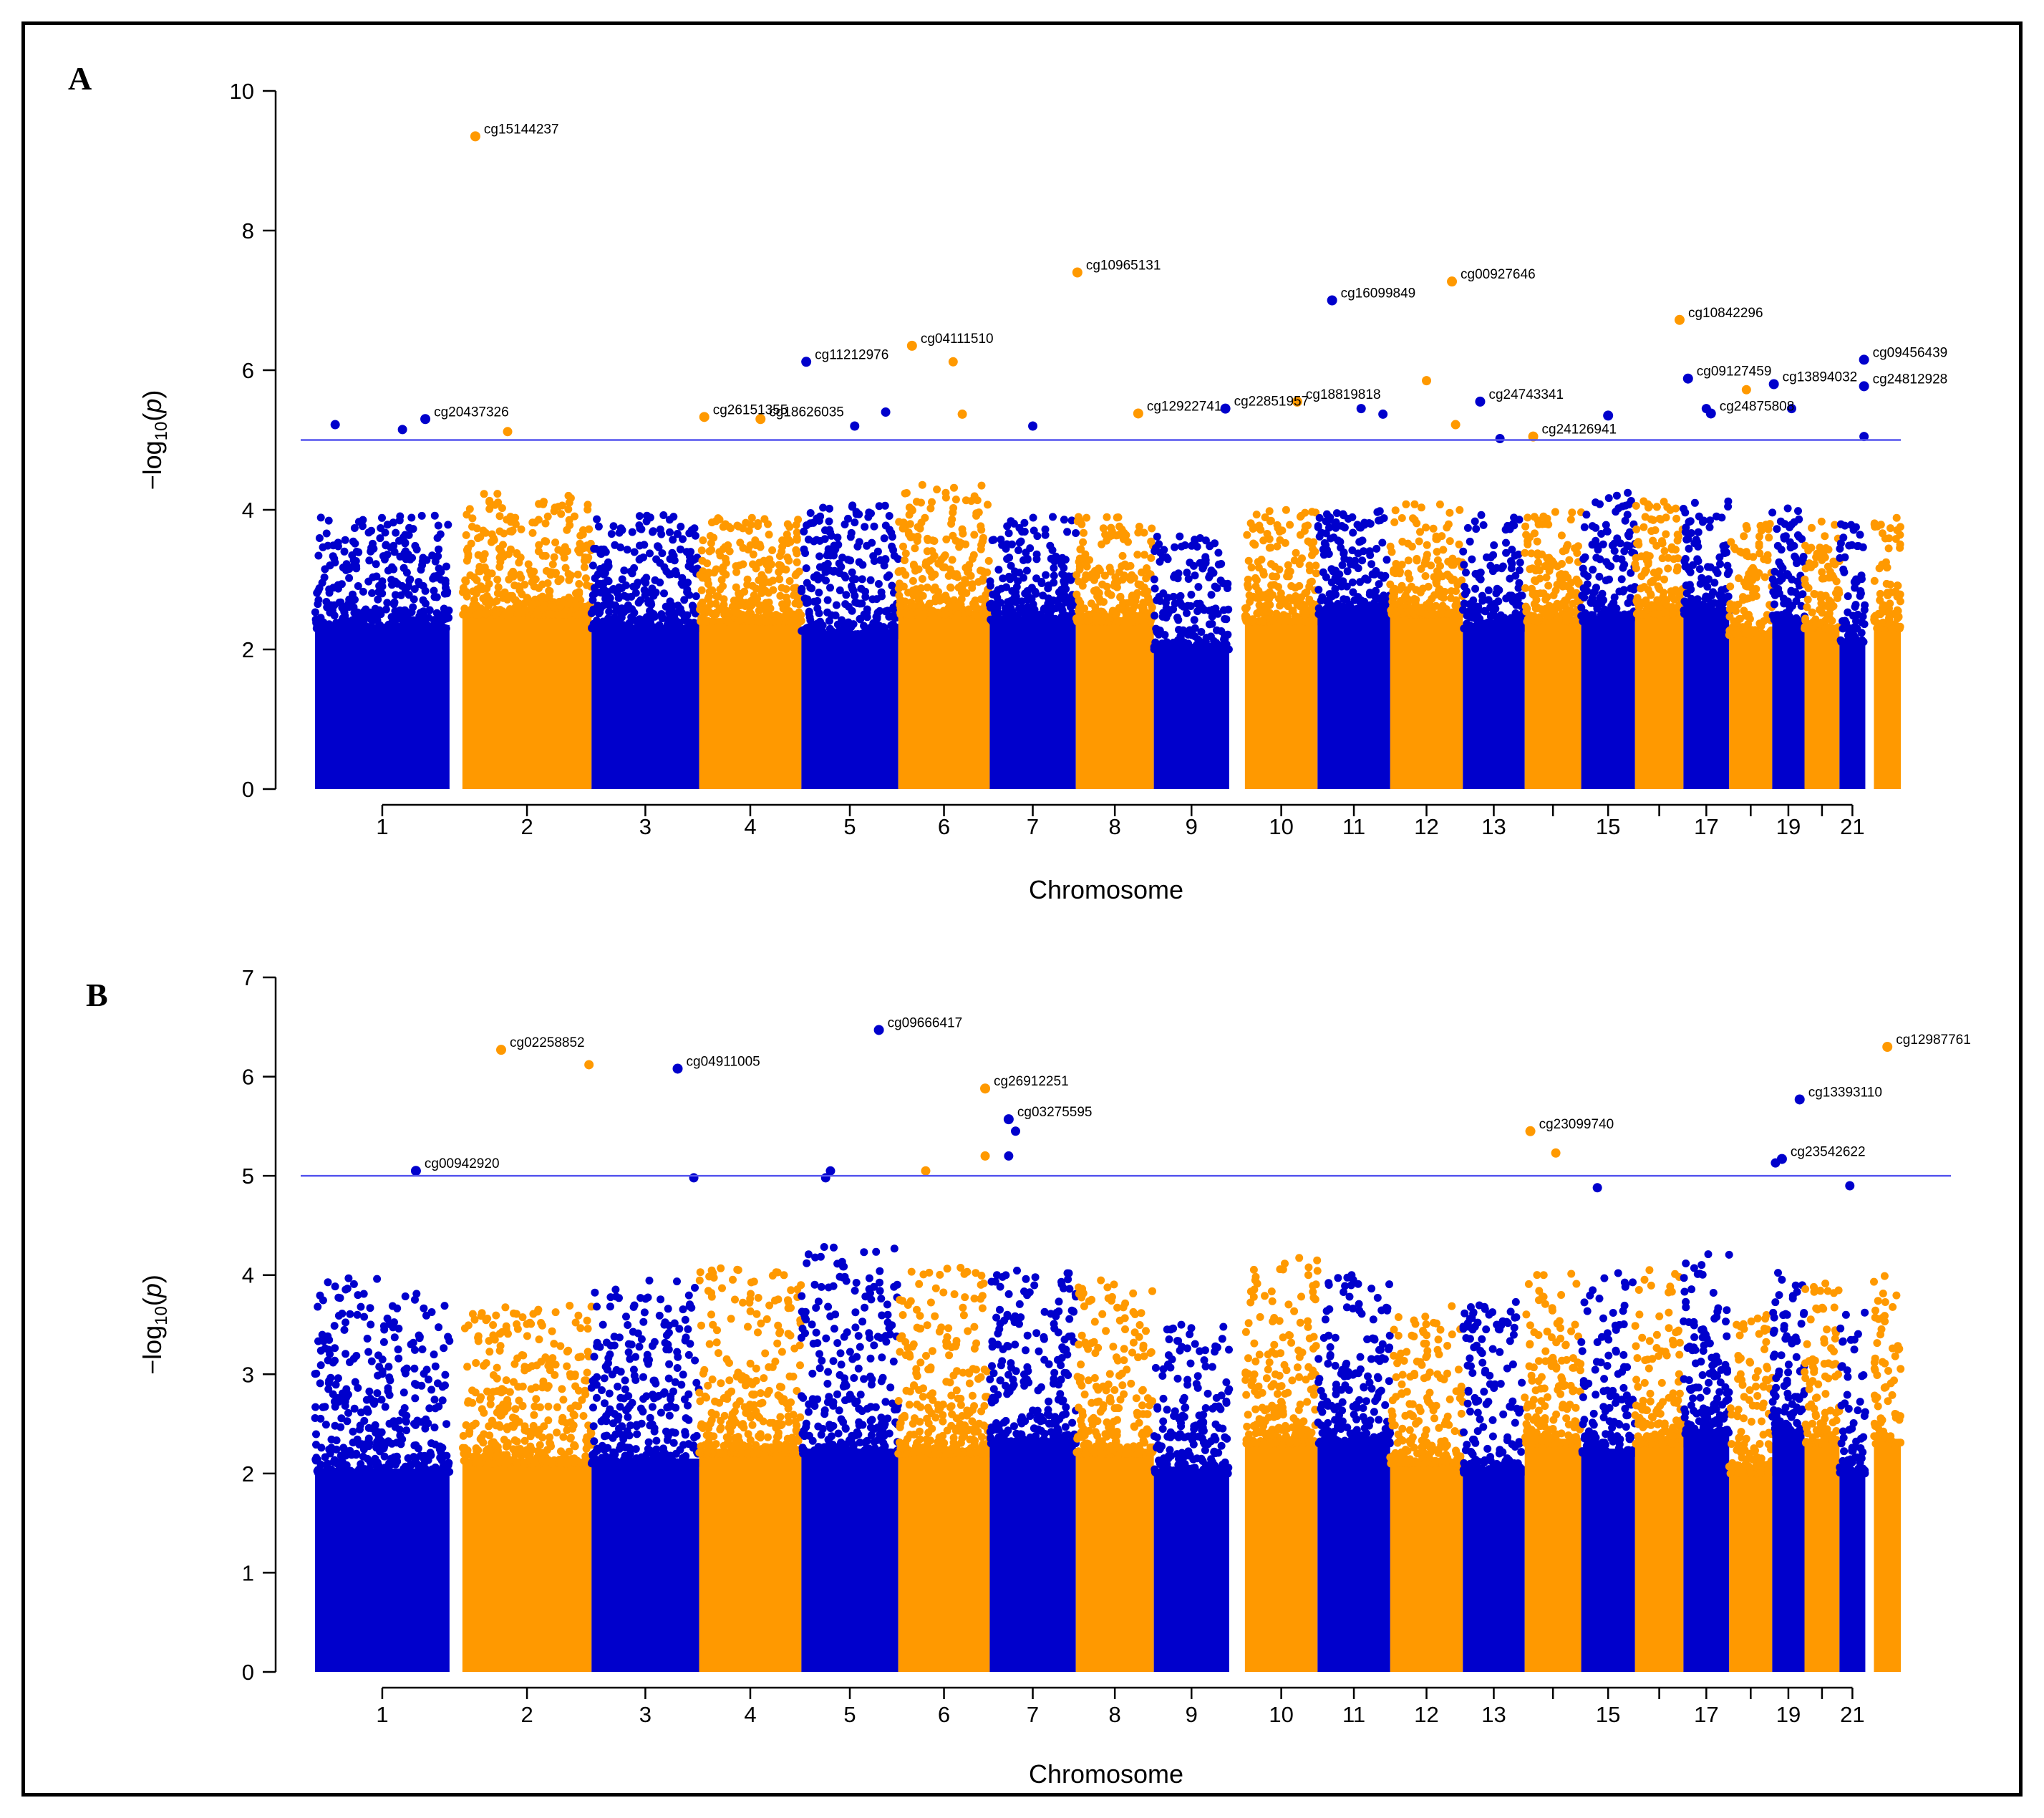 The height and width of the screenshot is (1818, 2044). I want to click on x-tick-label: 2, so click(526, 826).